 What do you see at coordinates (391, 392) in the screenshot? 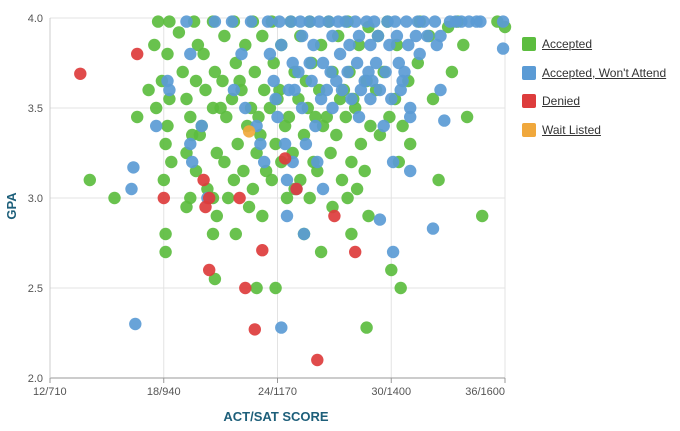
I see `x-tick-label: 30/1400` at bounding box center [391, 392].